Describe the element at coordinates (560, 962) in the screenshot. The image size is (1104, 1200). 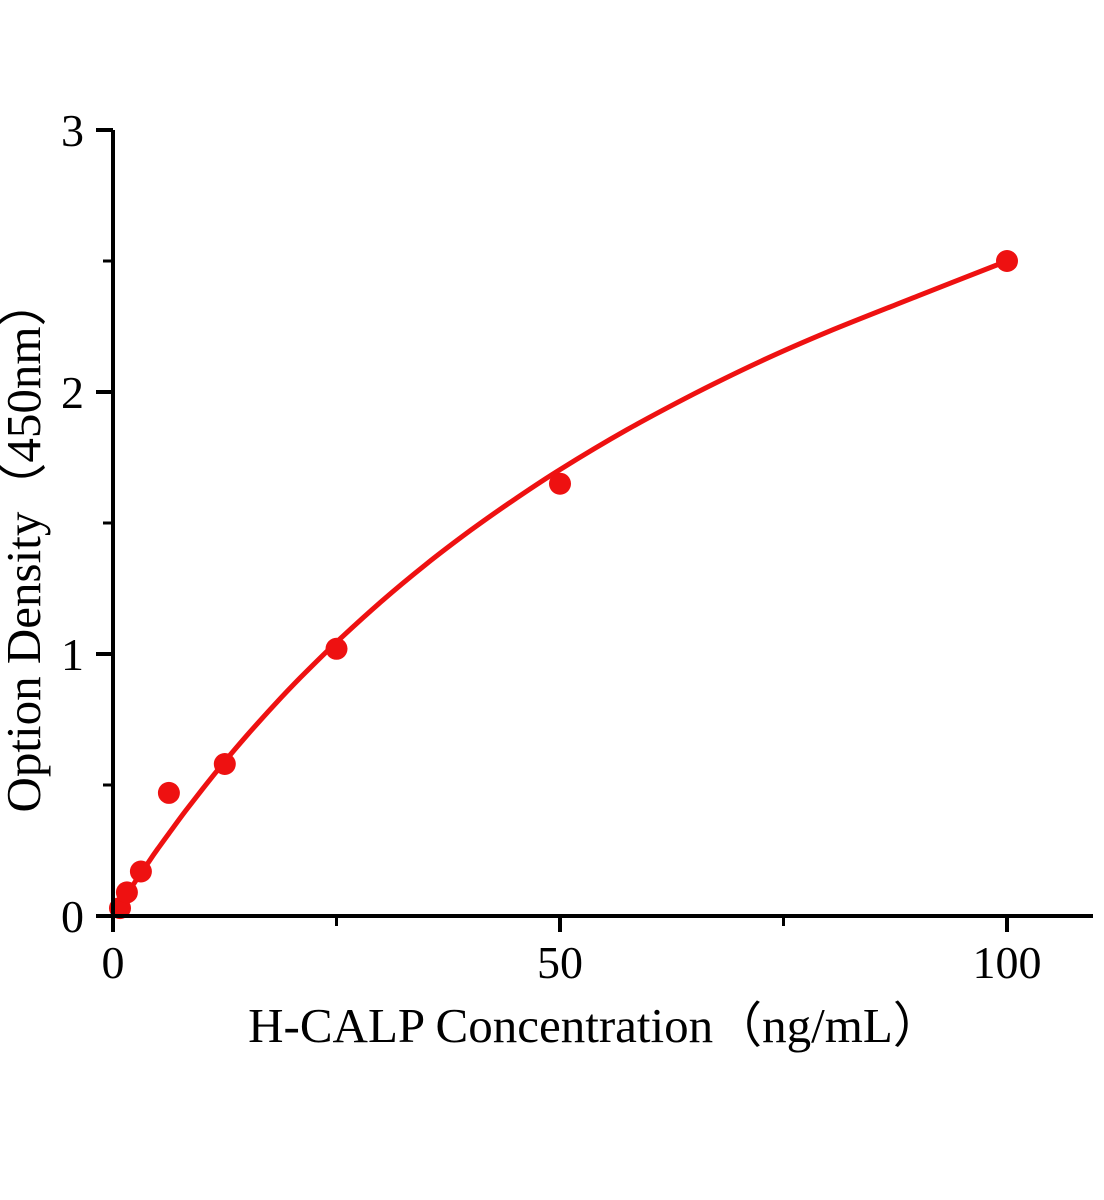
I see `x-axis-tick-label: 50` at that location.